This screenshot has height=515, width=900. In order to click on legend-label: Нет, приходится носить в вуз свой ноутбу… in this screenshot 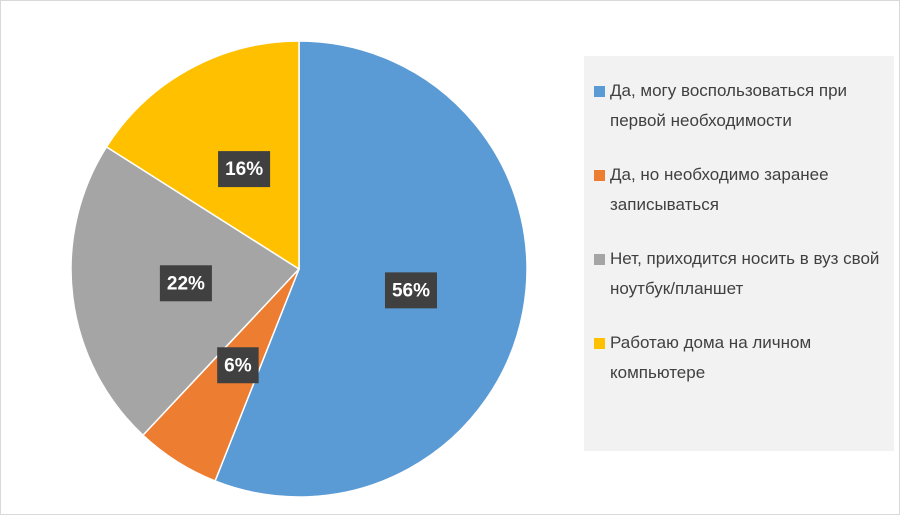, I will do `click(745, 273)`.